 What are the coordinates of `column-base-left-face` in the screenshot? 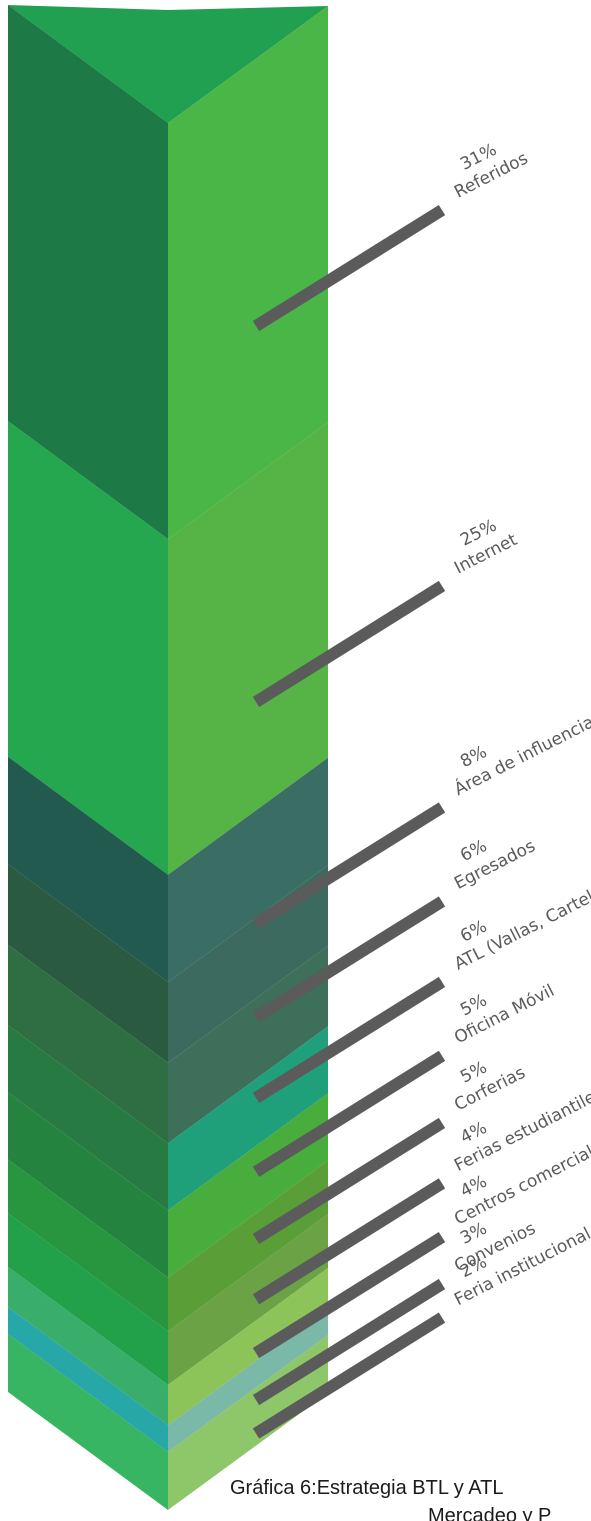 It's located at (88, 1422).